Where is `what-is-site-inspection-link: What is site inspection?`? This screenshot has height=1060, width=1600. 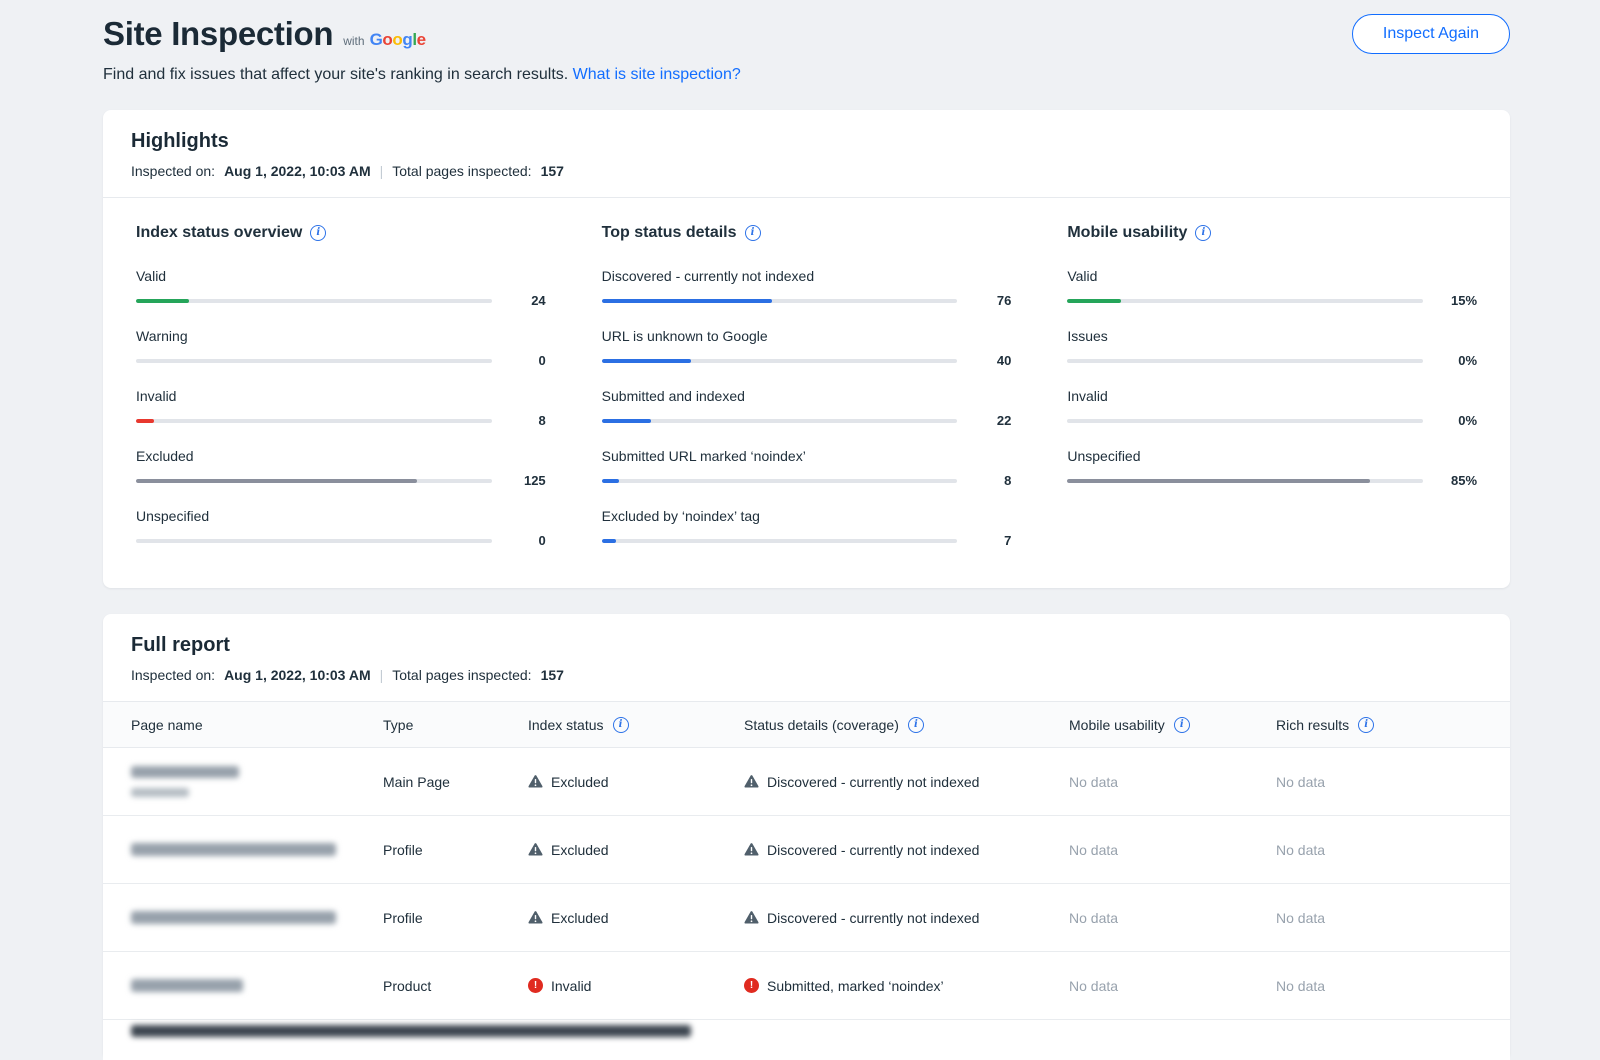 what-is-site-inspection-link: What is site inspection? is located at coordinates (656, 74).